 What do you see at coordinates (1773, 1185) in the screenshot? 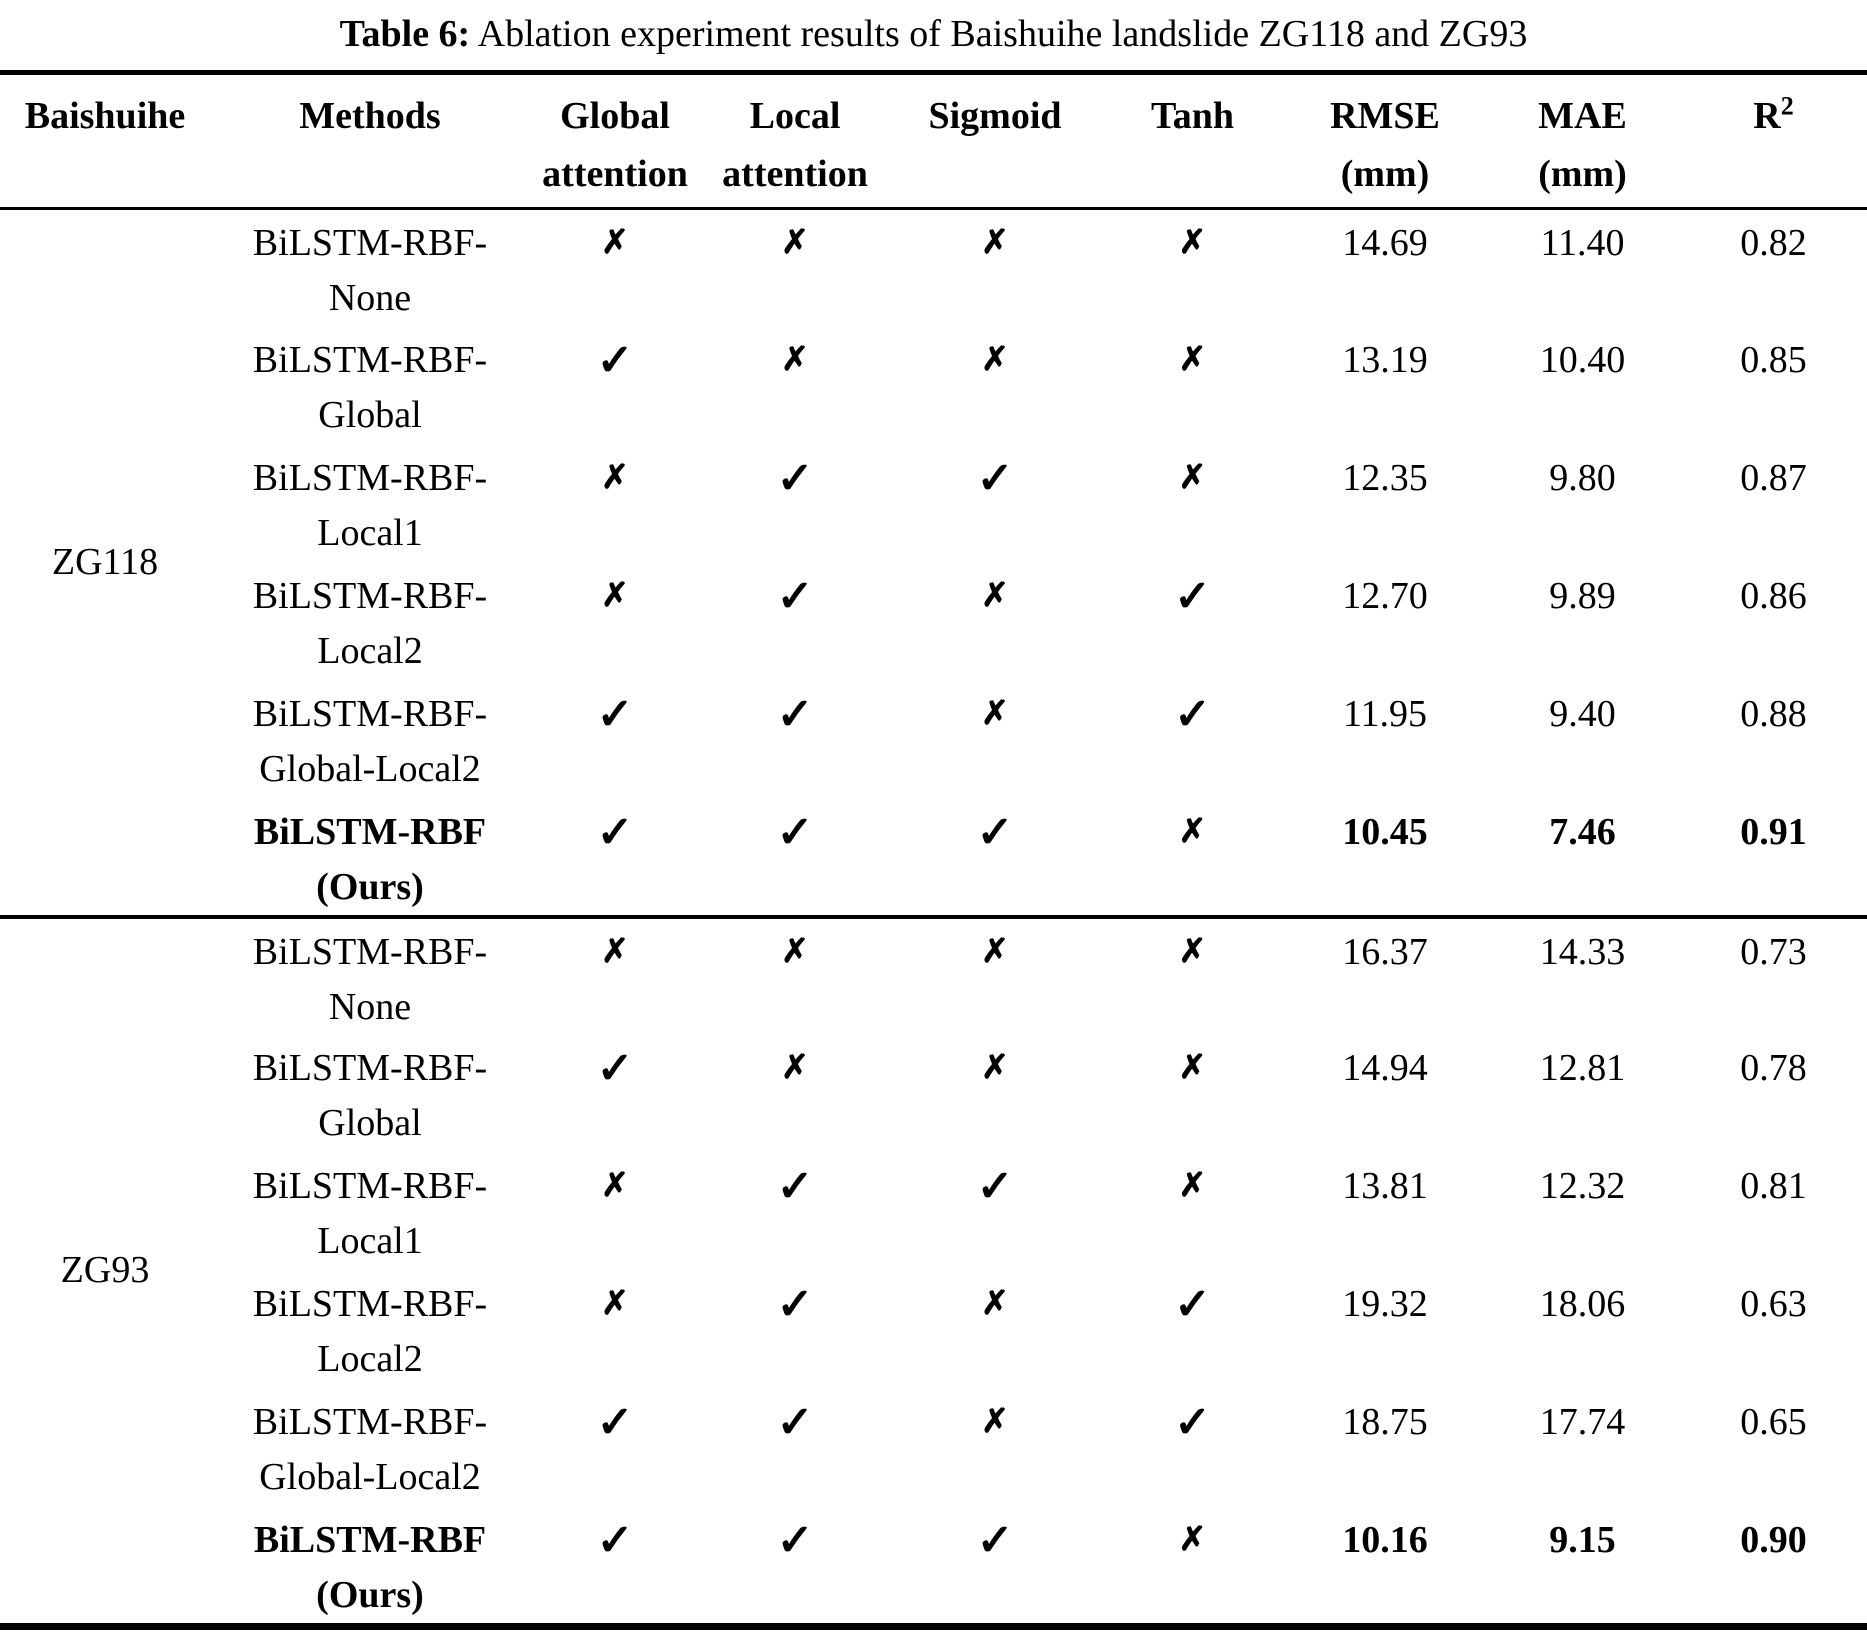
I see `r2-value: 0.81` at bounding box center [1773, 1185].